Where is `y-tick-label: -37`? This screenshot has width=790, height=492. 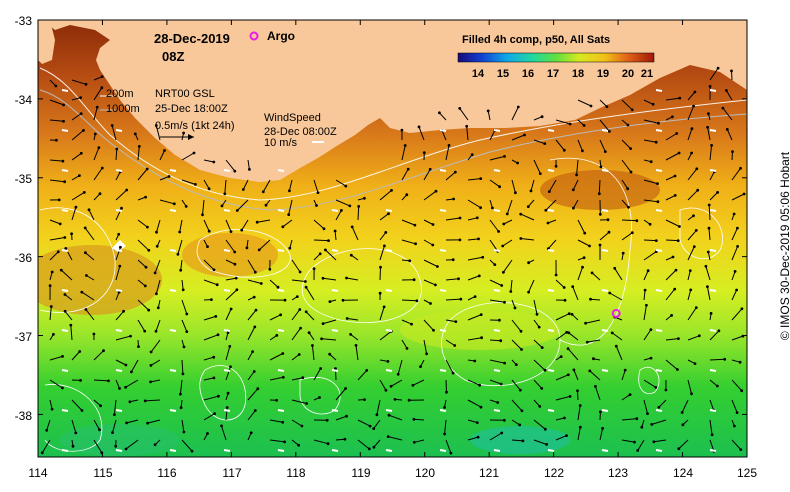
y-tick-label: -37 is located at coordinates (23, 337).